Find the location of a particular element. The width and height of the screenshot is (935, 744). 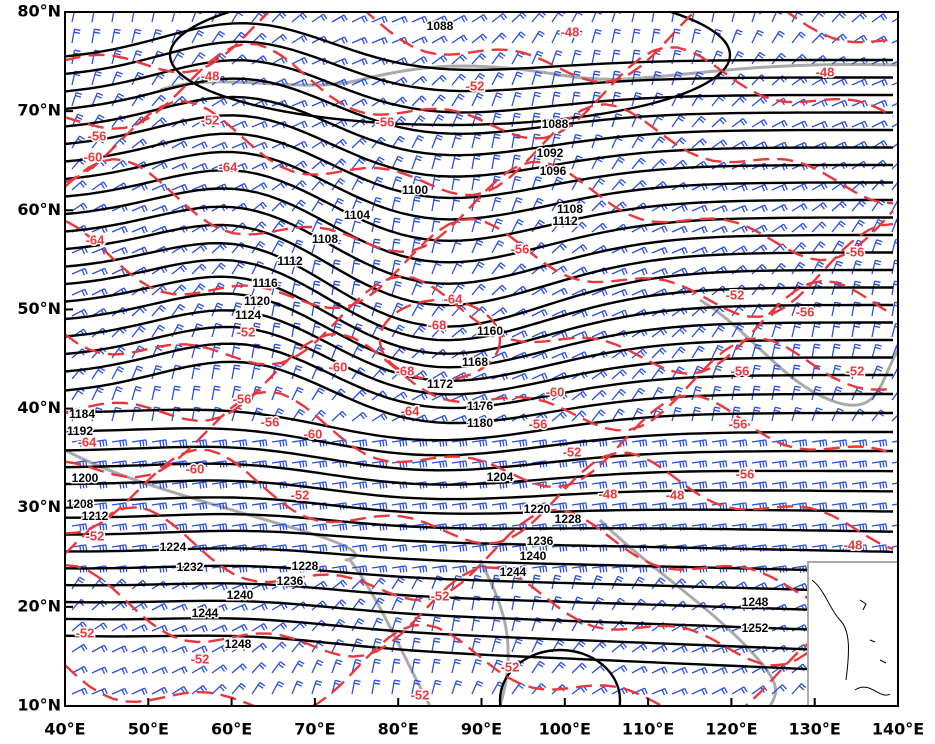

height-label: 1100 is located at coordinates (415, 190).